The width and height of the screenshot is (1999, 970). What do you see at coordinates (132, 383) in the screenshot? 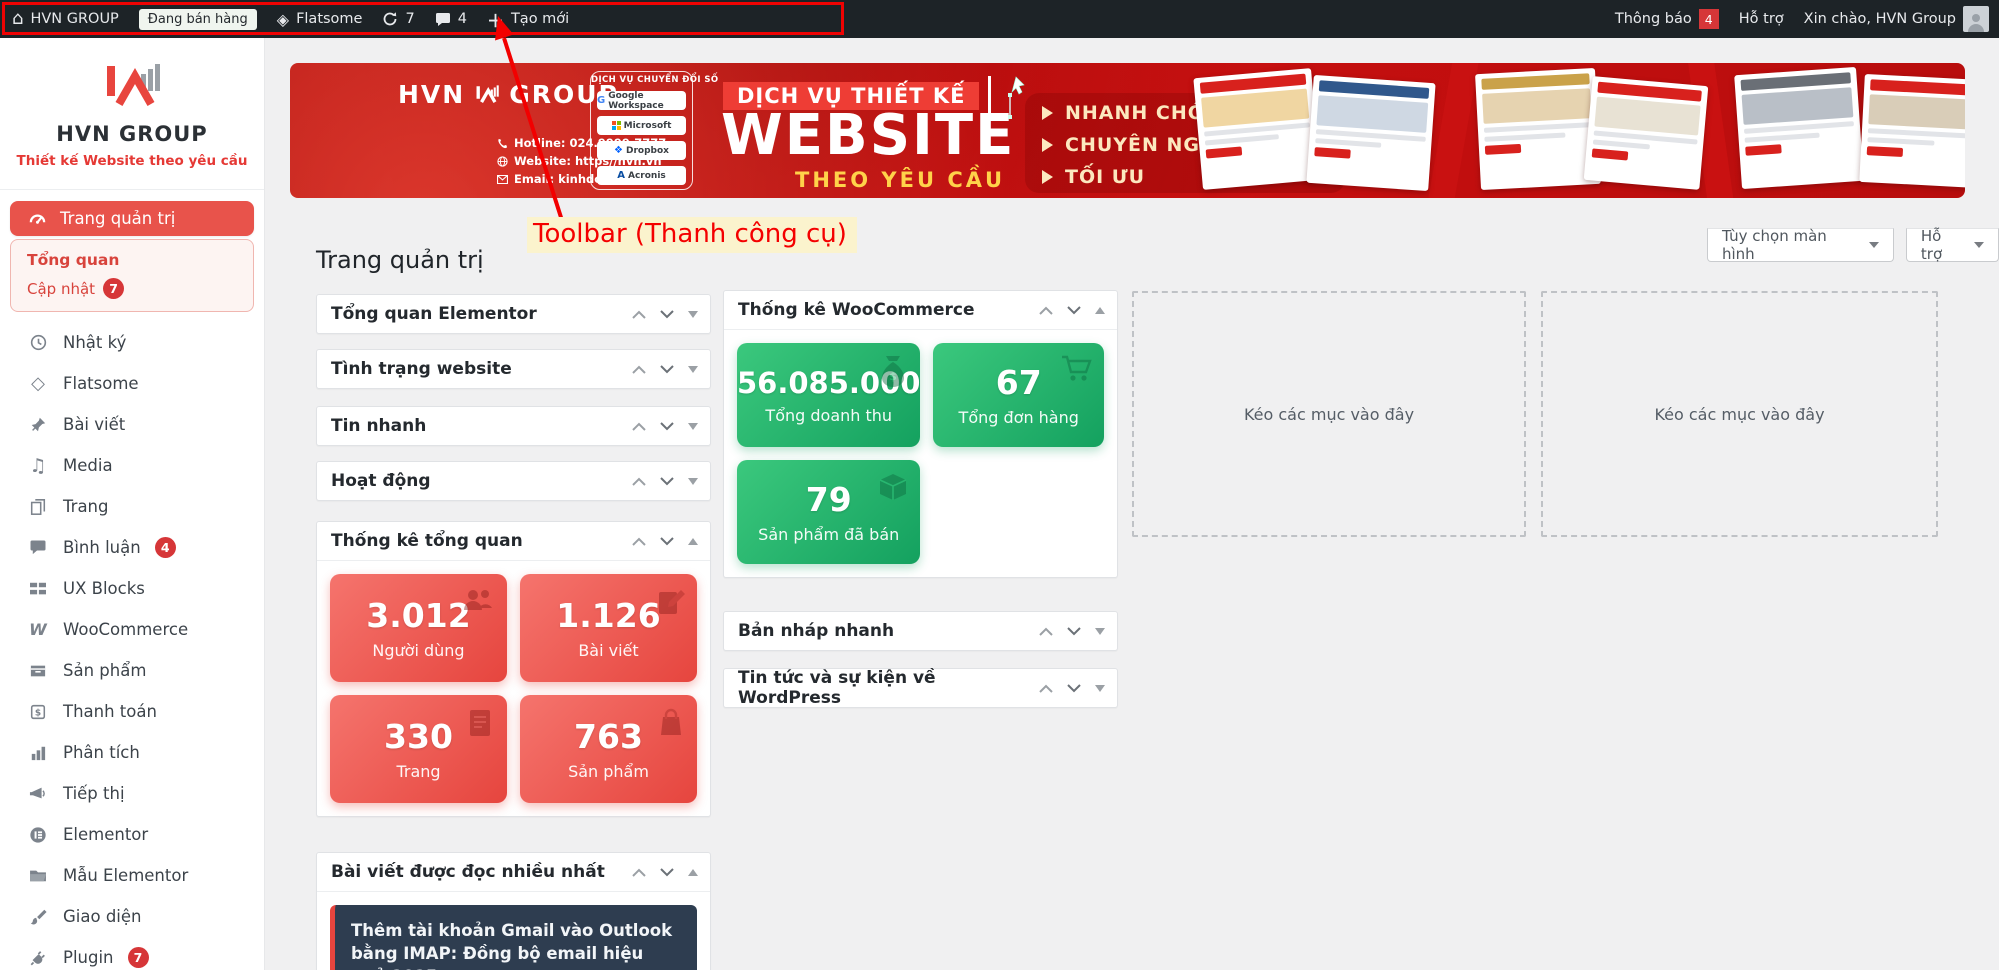
I see `sidebar-item-flatsome: ◇ Flatsome` at bounding box center [132, 383].